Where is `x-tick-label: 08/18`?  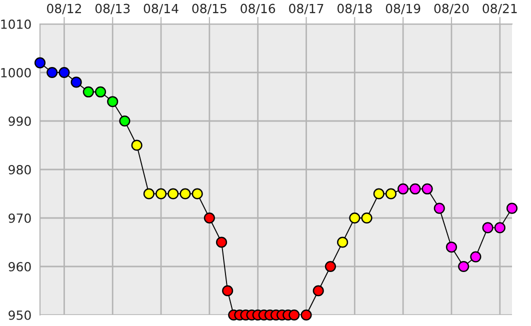 x-tick-label: 08/18 is located at coordinates (354, 9).